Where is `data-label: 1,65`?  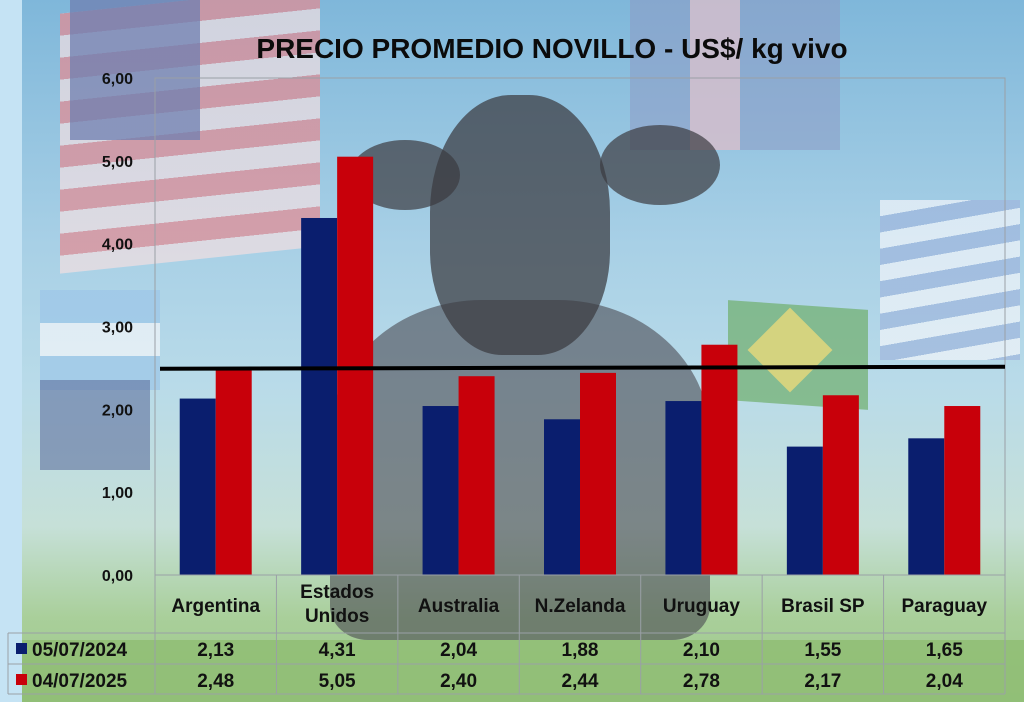 data-label: 1,65 is located at coordinates (944, 650).